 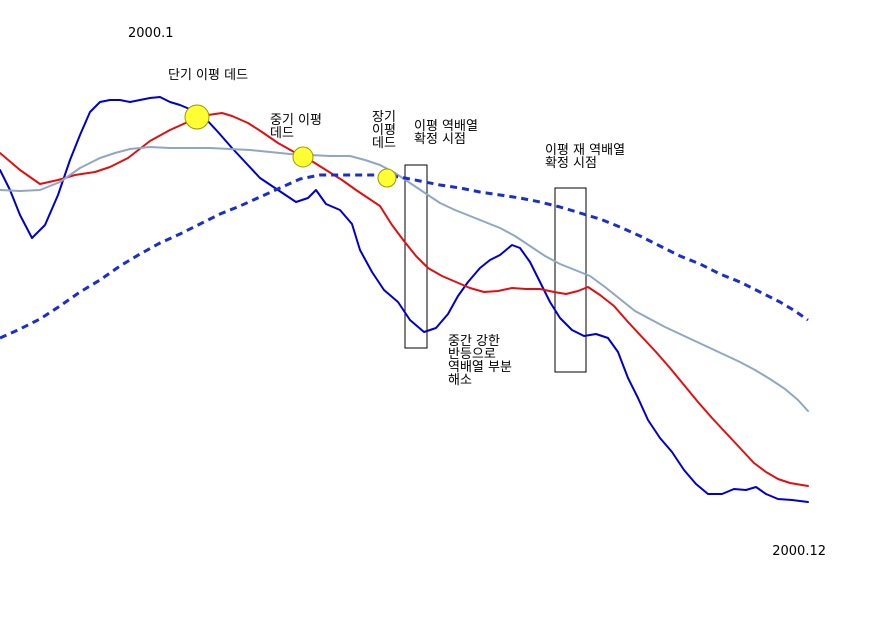 What do you see at coordinates (282, 133) in the screenshot?
I see `annotation-2-line-2: 데드` at bounding box center [282, 133].